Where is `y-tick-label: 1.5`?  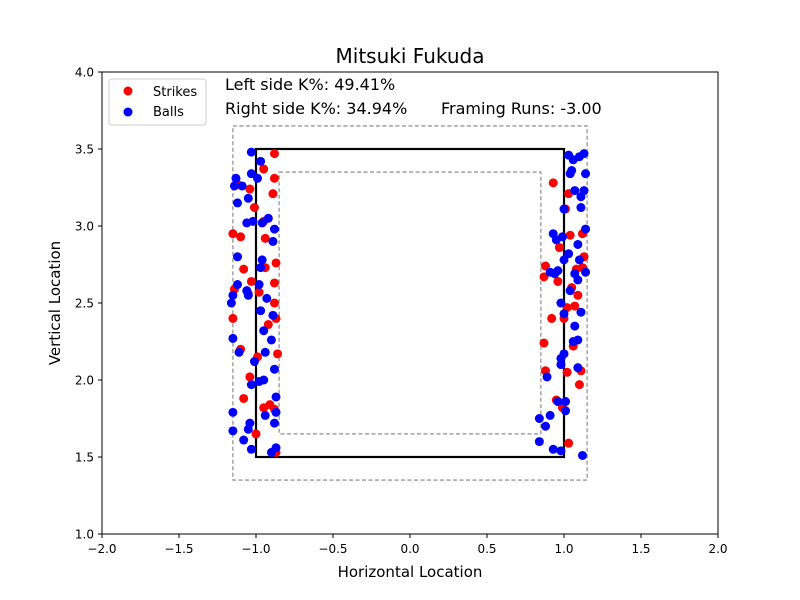 y-tick-label: 1.5 is located at coordinates (84, 458).